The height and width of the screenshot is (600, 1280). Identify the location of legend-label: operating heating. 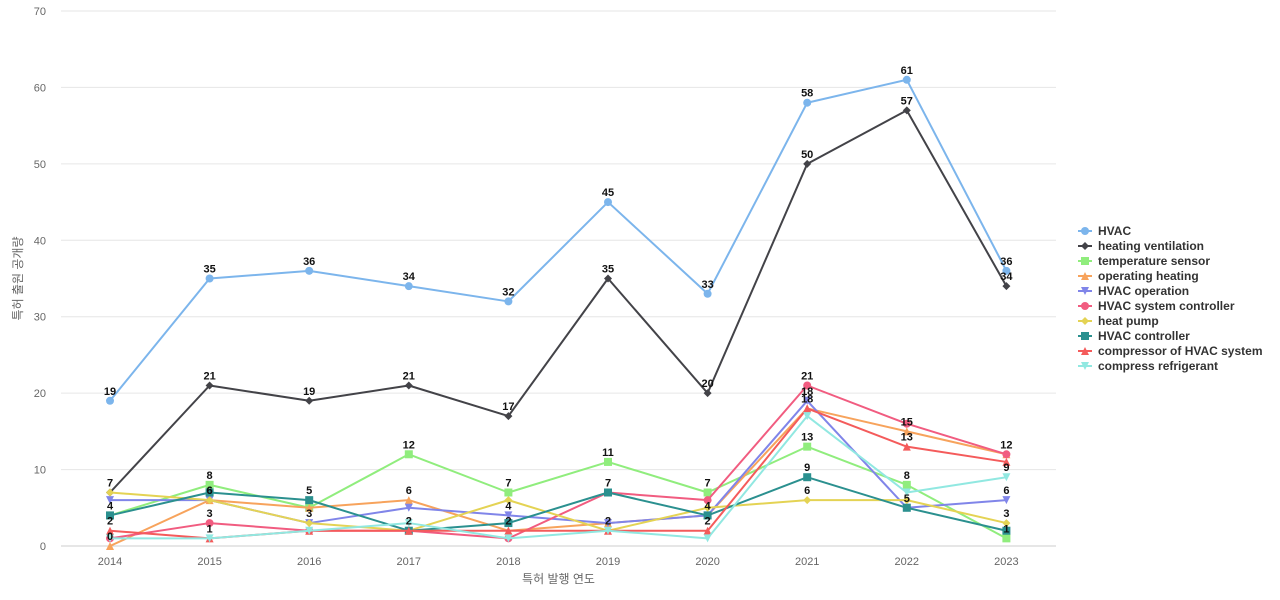
(1148, 276).